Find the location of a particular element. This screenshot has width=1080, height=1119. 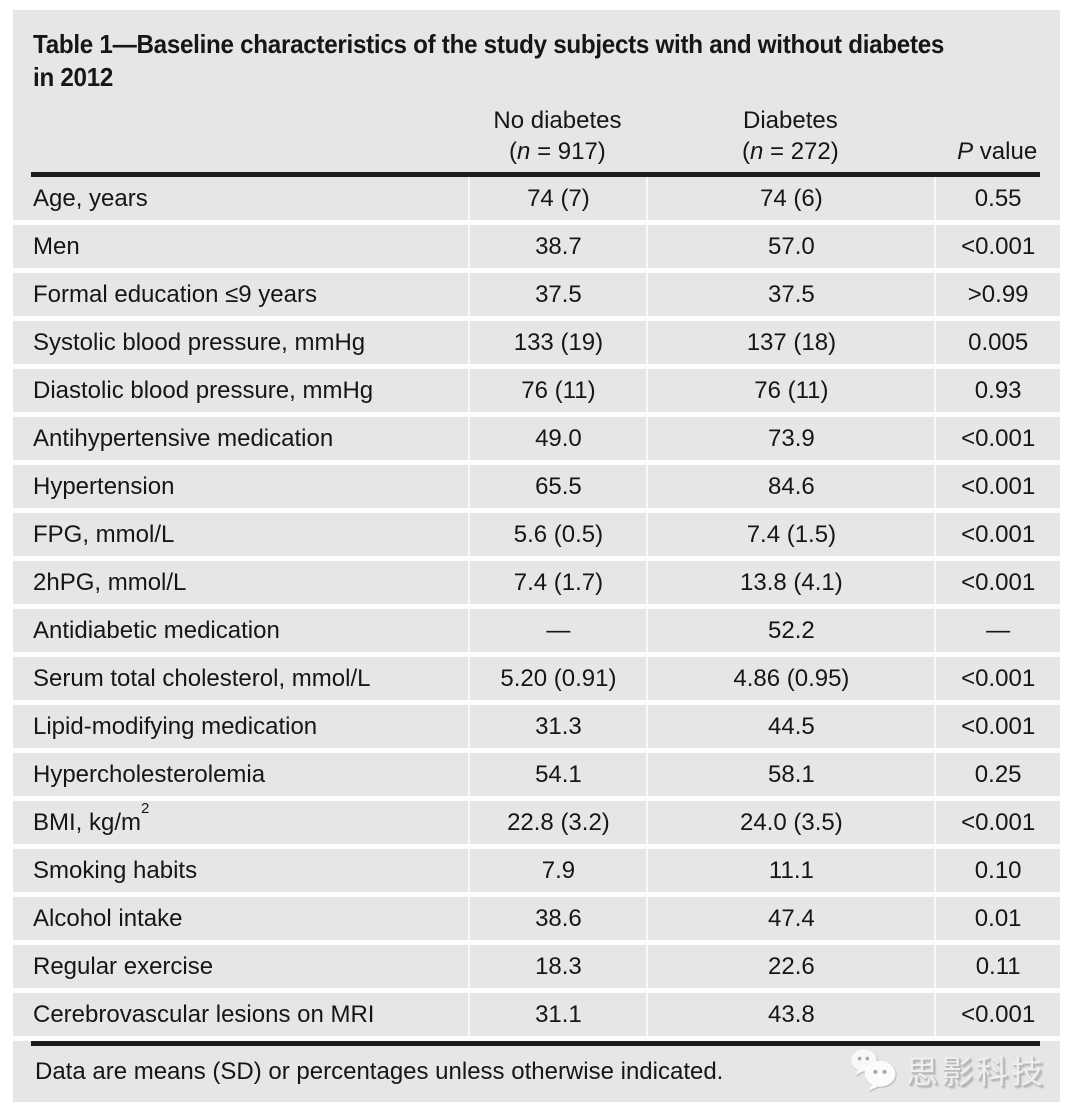

diabetes-value: 43.8 is located at coordinates (790, 1014).